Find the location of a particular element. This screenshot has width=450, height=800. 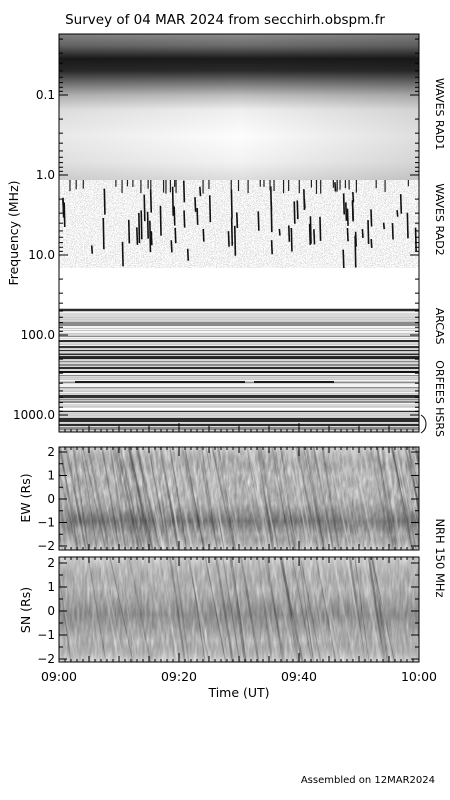

freq-dark-line is located at coordinates (239, 358).